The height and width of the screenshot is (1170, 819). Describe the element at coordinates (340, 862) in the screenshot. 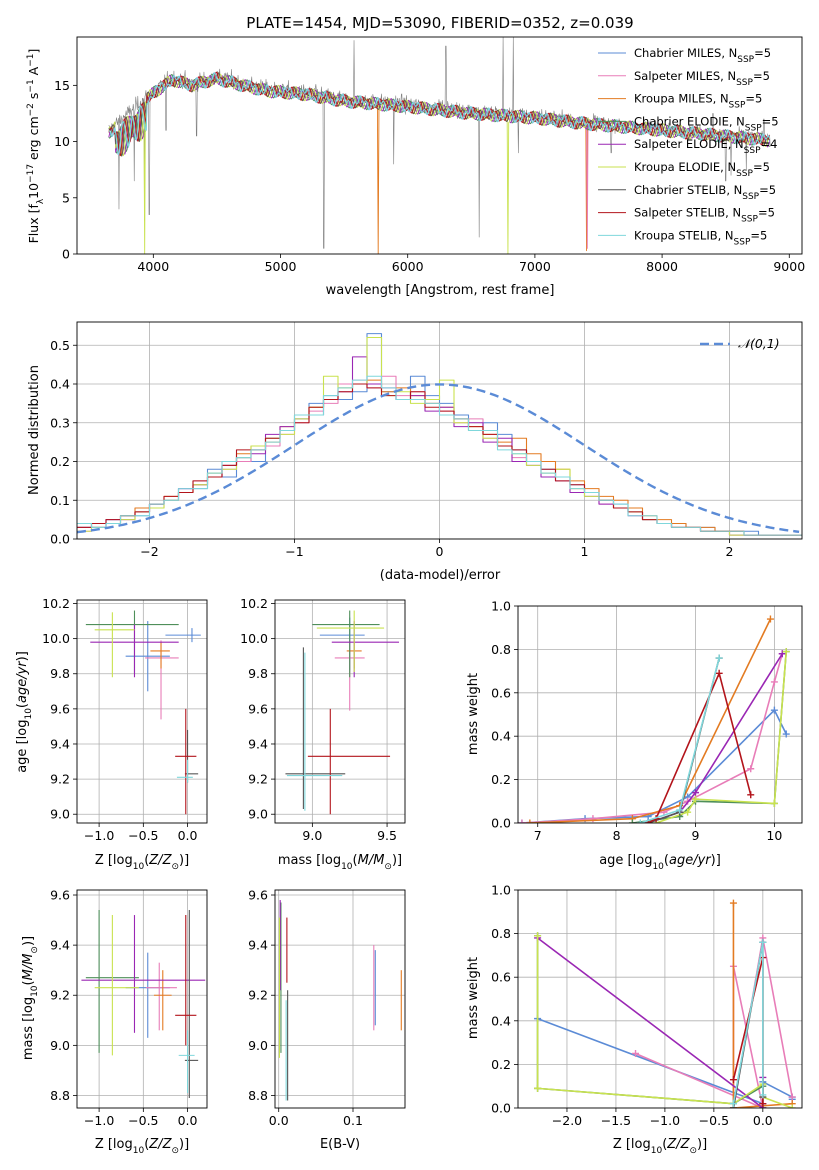

I see `age-vs-mass-xlabel: mass [log10(M/M⊙)]` at that location.